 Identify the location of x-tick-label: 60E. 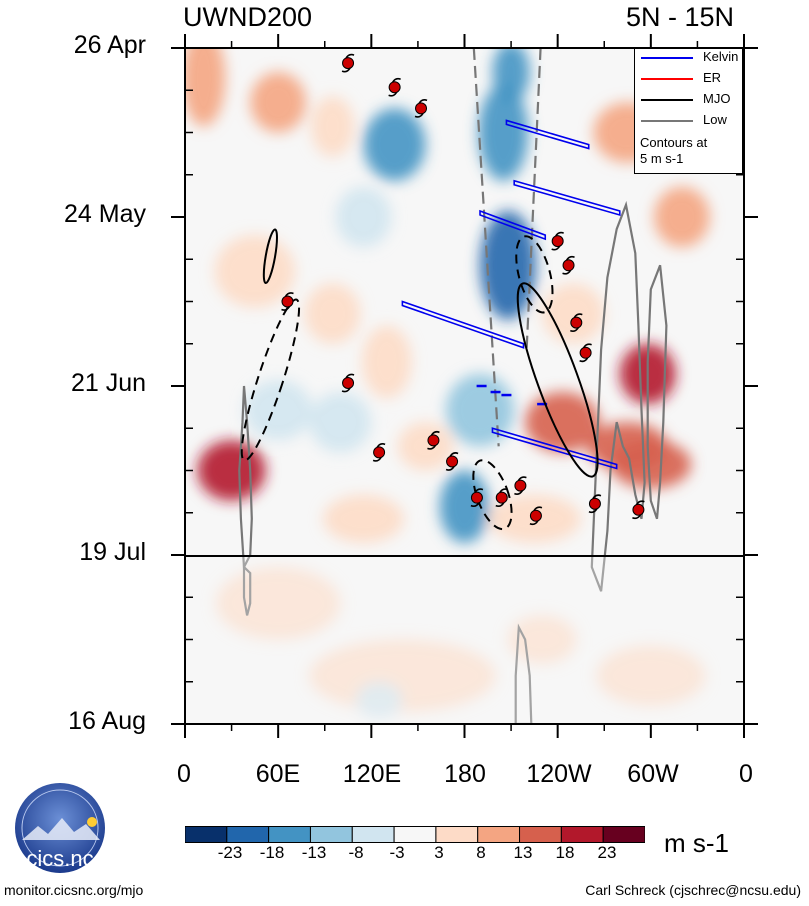
(278, 774).